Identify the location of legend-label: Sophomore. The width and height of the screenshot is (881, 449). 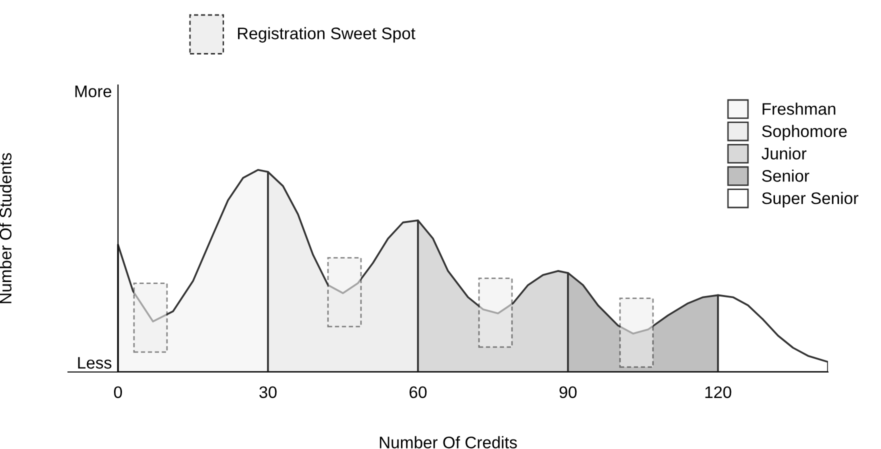
(804, 132).